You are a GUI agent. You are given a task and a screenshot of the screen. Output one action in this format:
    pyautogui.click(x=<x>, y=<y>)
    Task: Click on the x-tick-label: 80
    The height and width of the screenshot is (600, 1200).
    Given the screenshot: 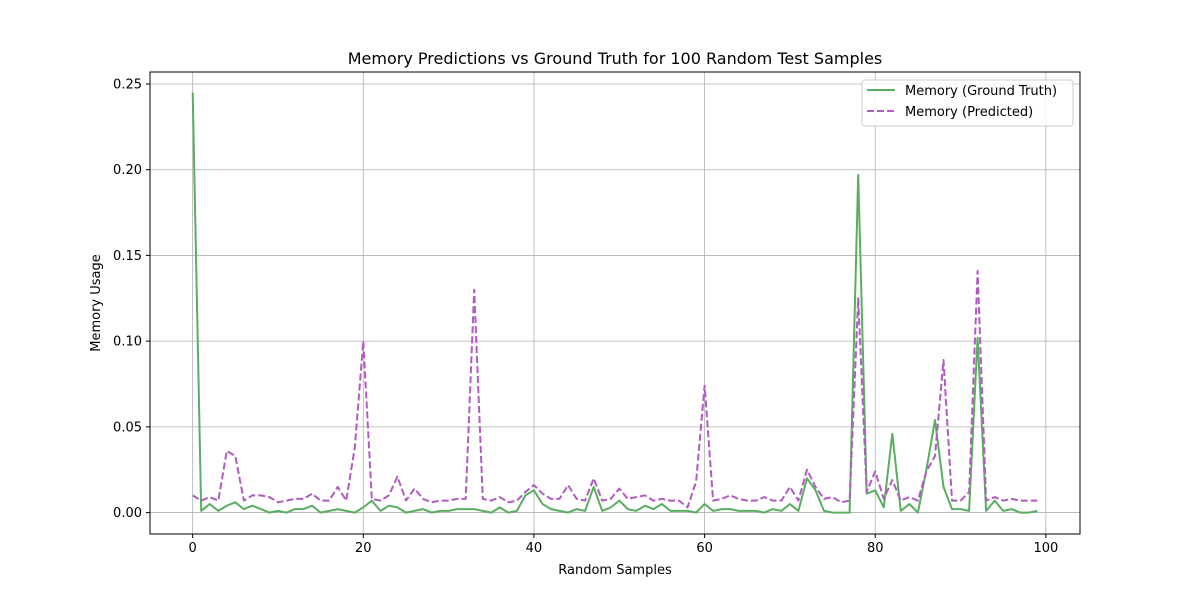 What is the action you would take?
    pyautogui.click(x=875, y=548)
    